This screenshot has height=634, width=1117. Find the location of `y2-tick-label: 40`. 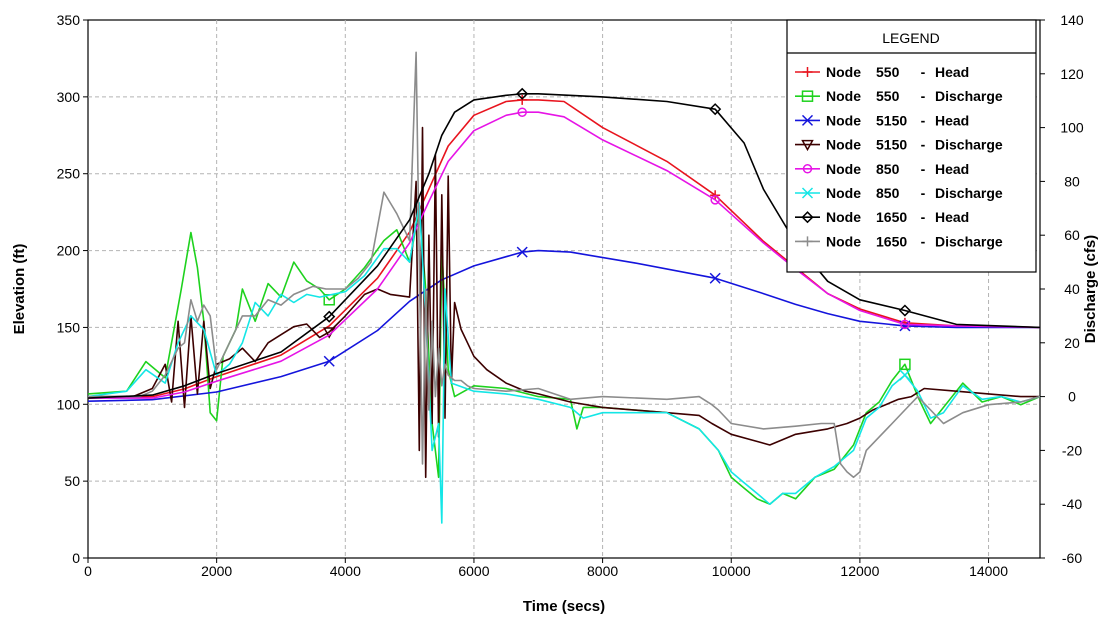

y2-tick-label: 40 is located at coordinates (1072, 289).